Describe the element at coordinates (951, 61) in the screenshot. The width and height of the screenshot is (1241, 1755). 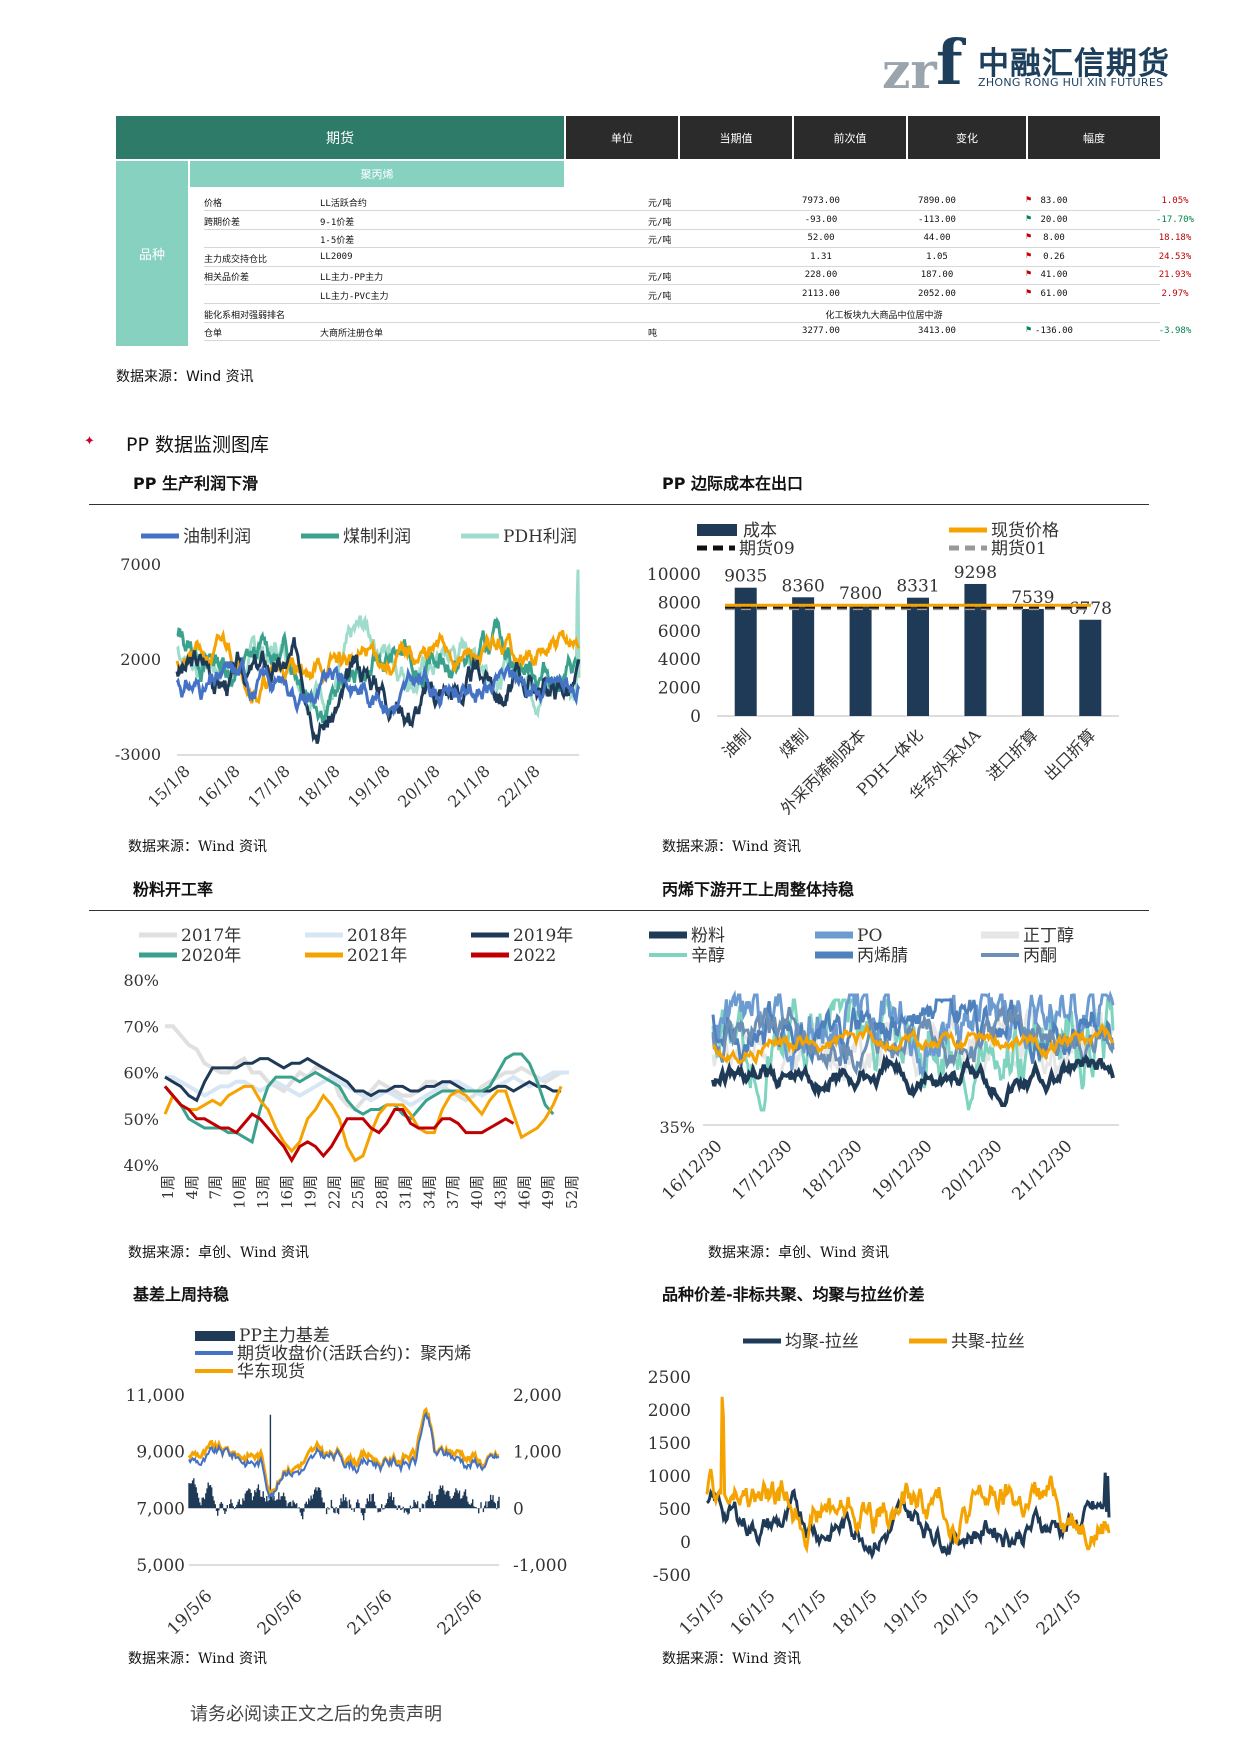
I see `svg-text: f` at that location.